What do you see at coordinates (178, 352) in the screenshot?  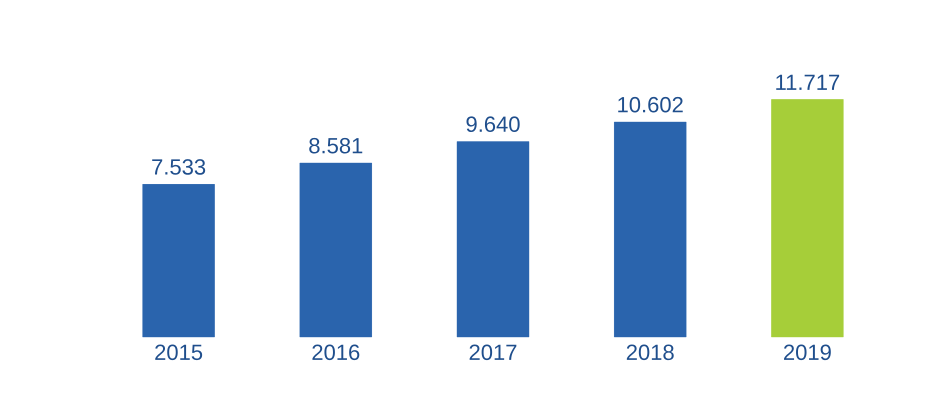 I see `x-tick-label: 2015` at bounding box center [178, 352].